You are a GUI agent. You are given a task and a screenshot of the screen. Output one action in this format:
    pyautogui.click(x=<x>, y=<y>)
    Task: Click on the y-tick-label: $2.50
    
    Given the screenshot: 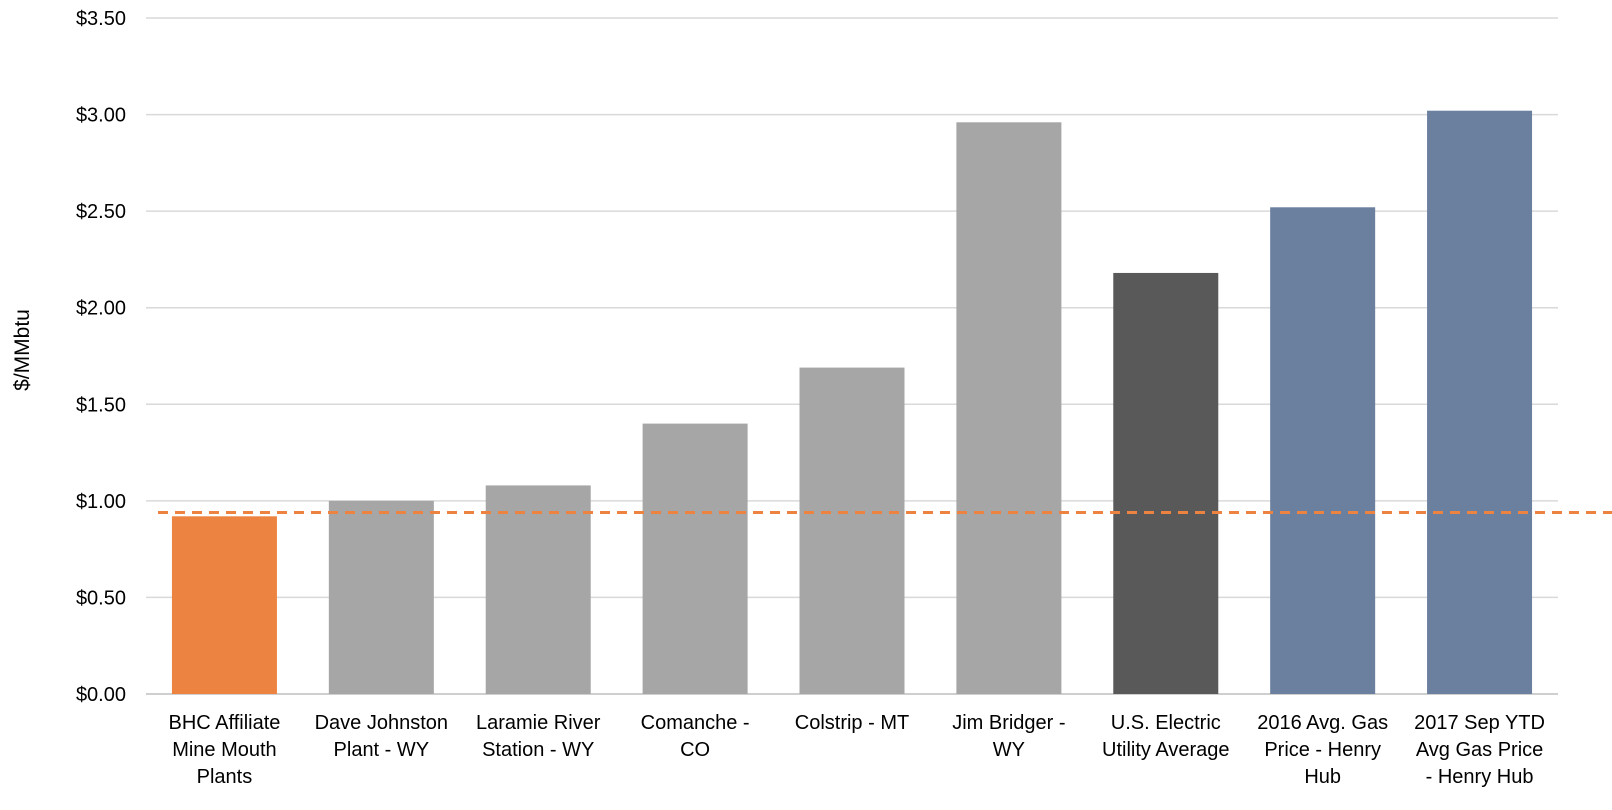 What is the action you would take?
    pyautogui.click(x=101, y=212)
    